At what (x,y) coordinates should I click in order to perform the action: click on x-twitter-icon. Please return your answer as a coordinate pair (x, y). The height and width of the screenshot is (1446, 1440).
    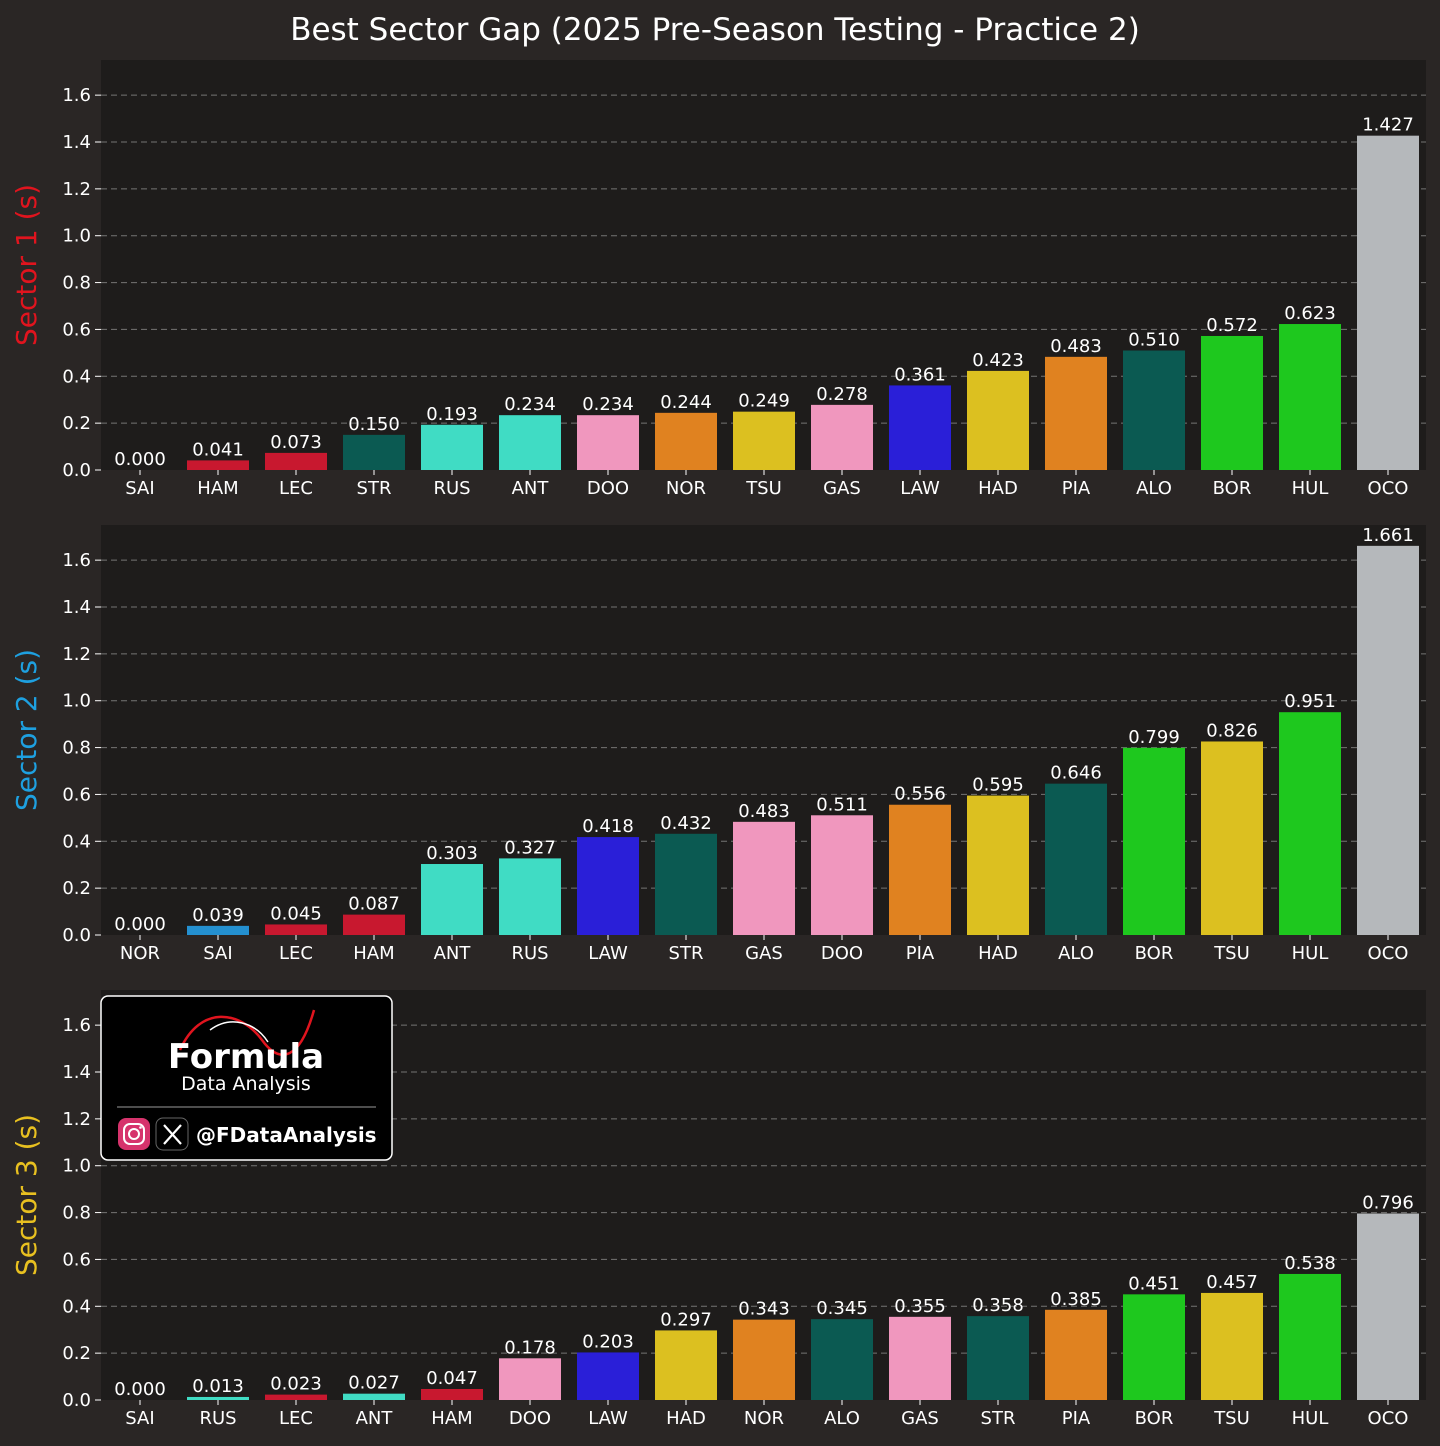
    Looking at the image, I should click on (172, 1134).